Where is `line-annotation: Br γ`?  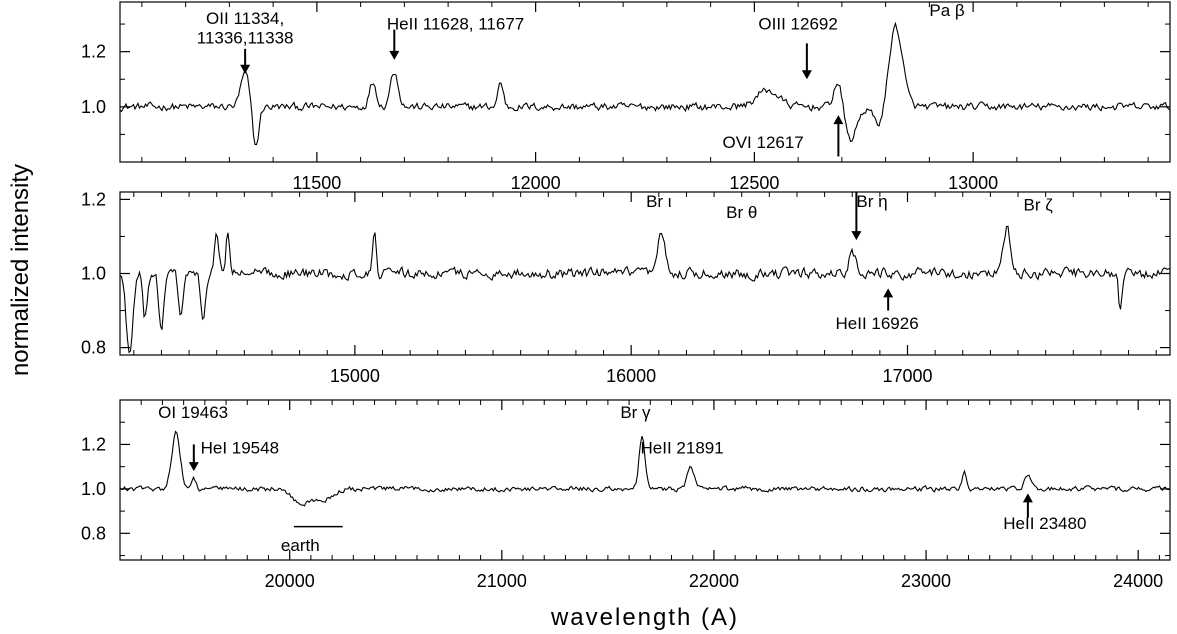 line-annotation: Br γ is located at coordinates (635, 412).